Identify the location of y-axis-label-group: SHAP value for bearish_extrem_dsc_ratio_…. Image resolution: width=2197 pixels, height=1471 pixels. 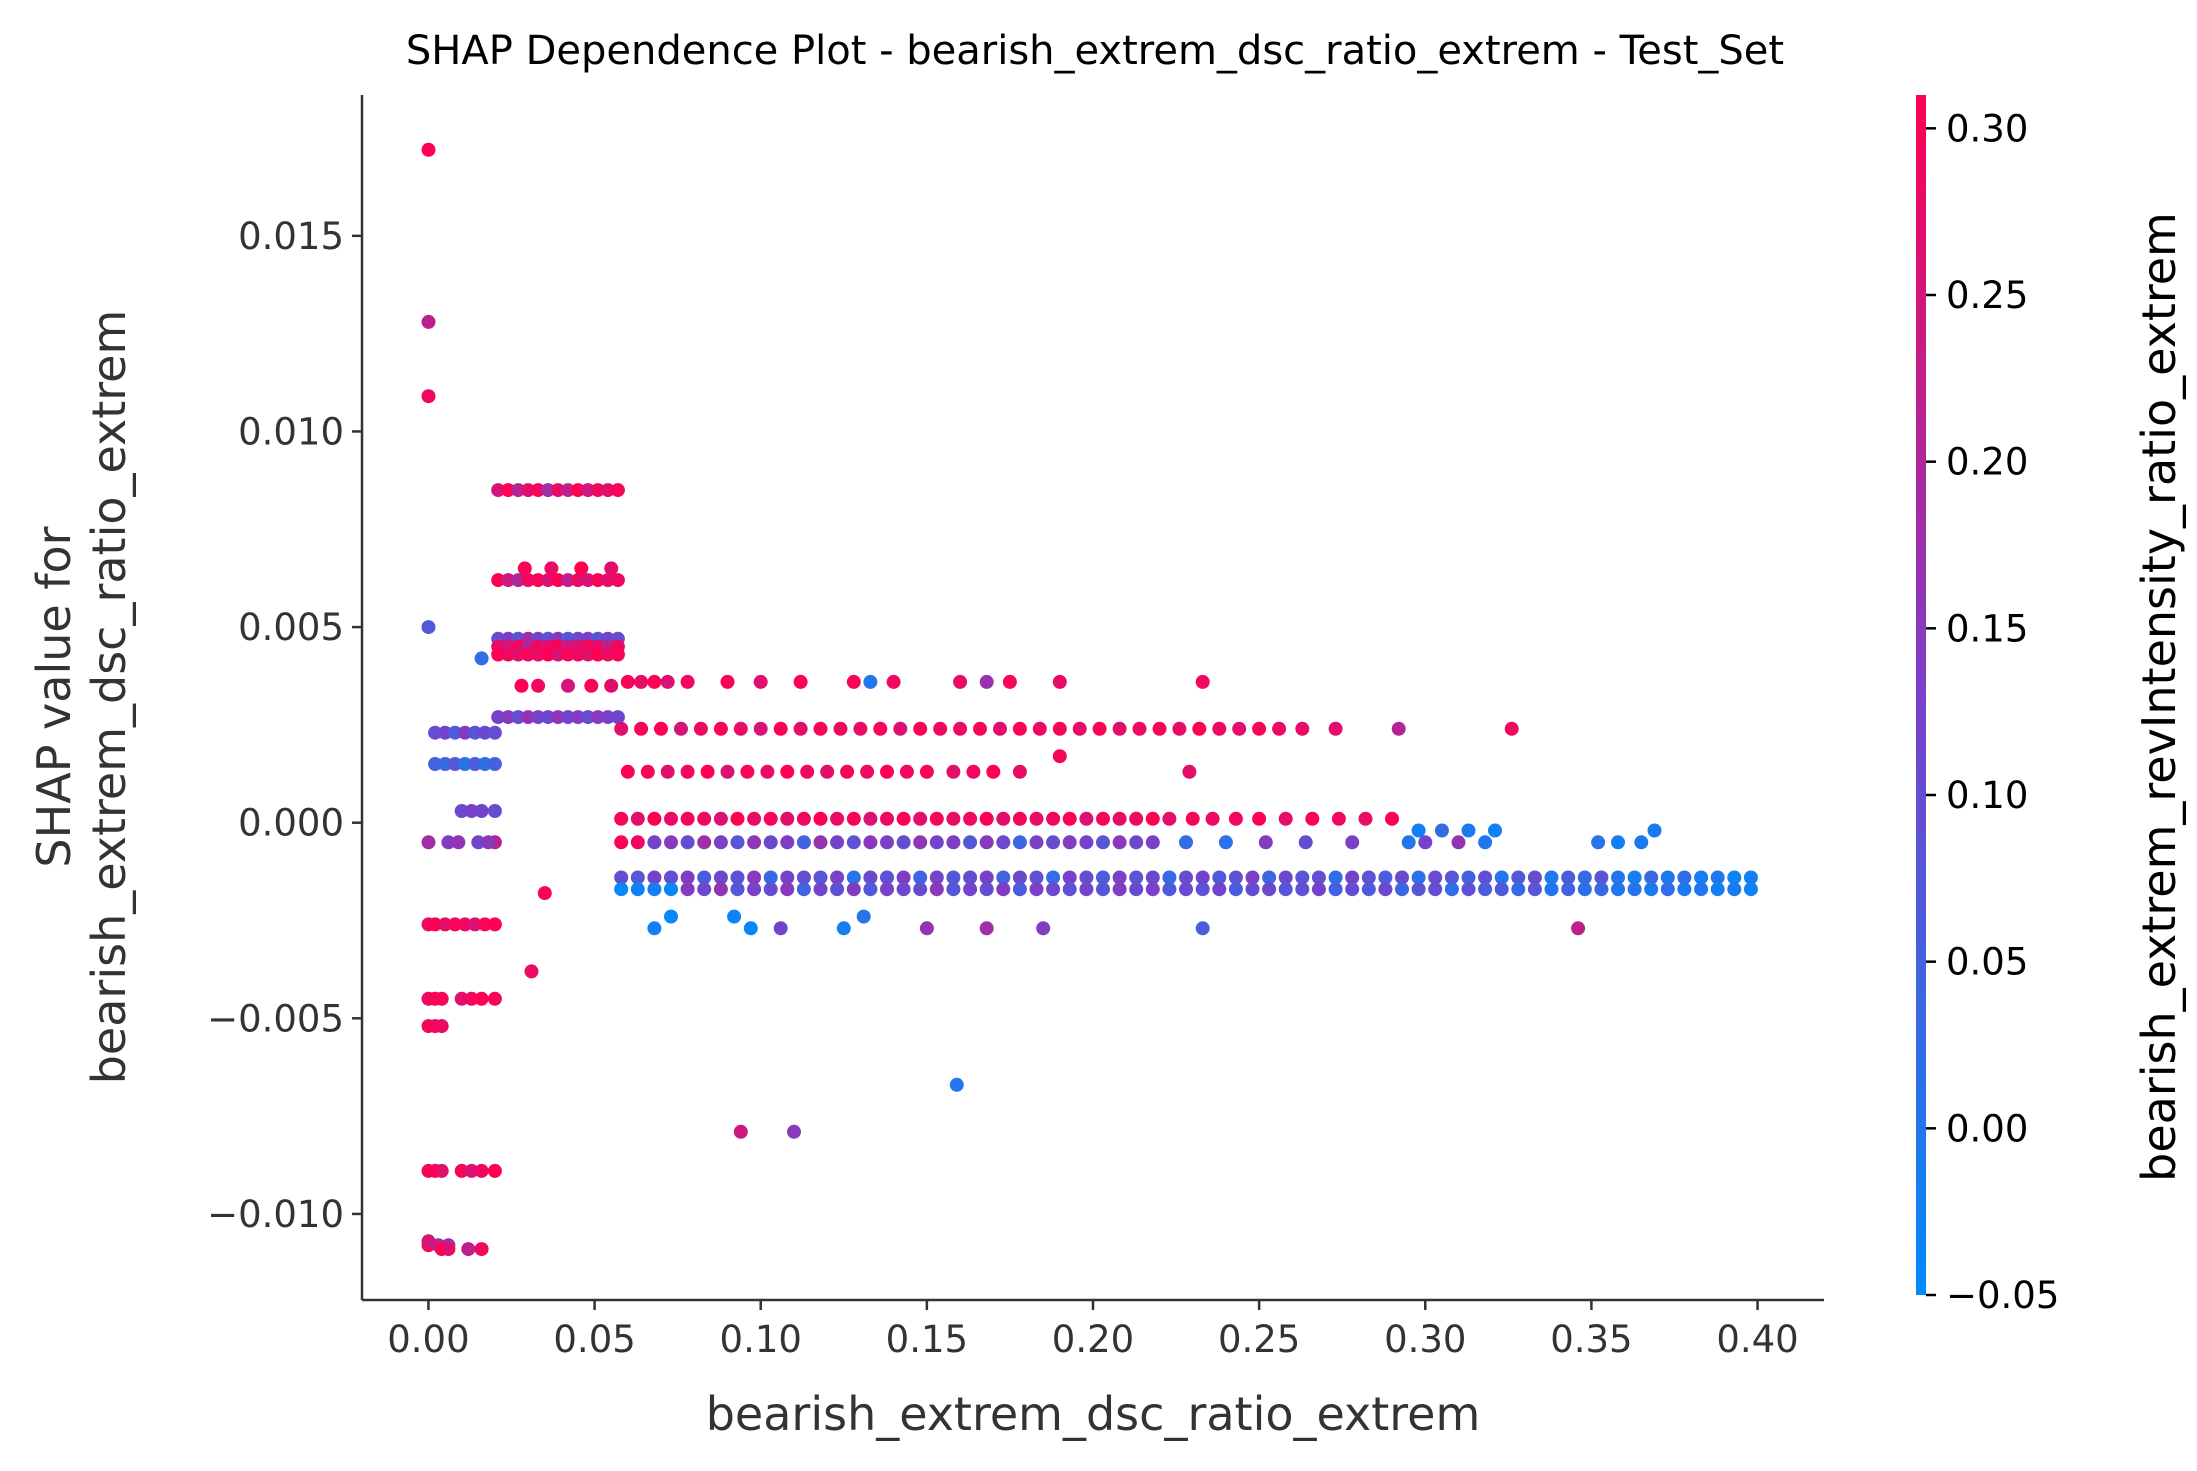
(81, 697).